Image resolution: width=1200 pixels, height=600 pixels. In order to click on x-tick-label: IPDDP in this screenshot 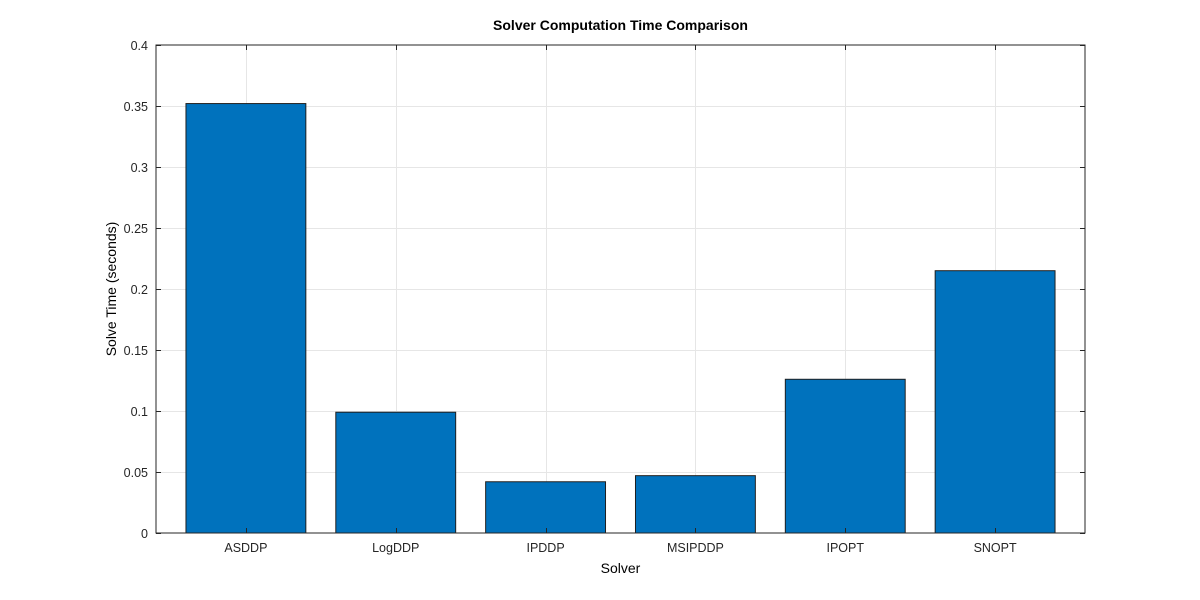, I will do `click(545, 548)`.